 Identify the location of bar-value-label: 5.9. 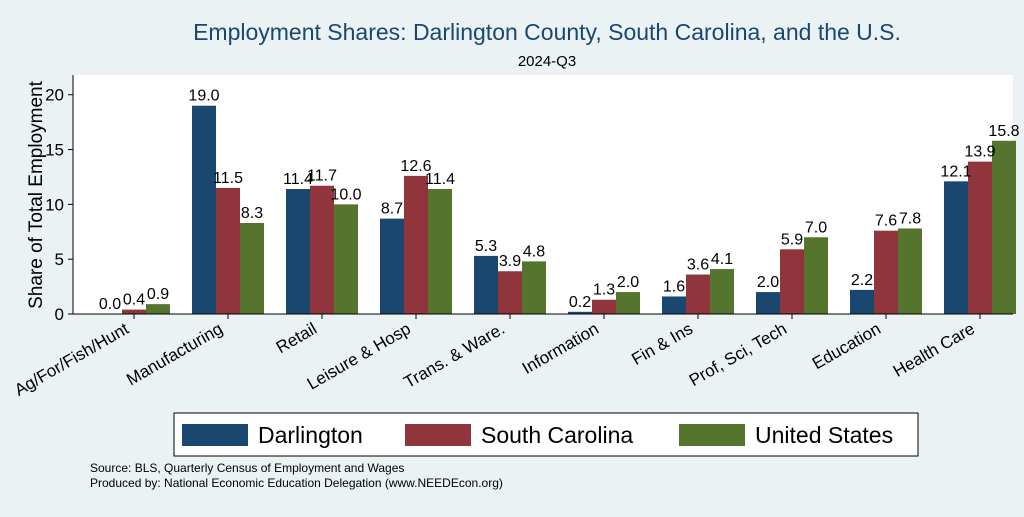
(792, 239).